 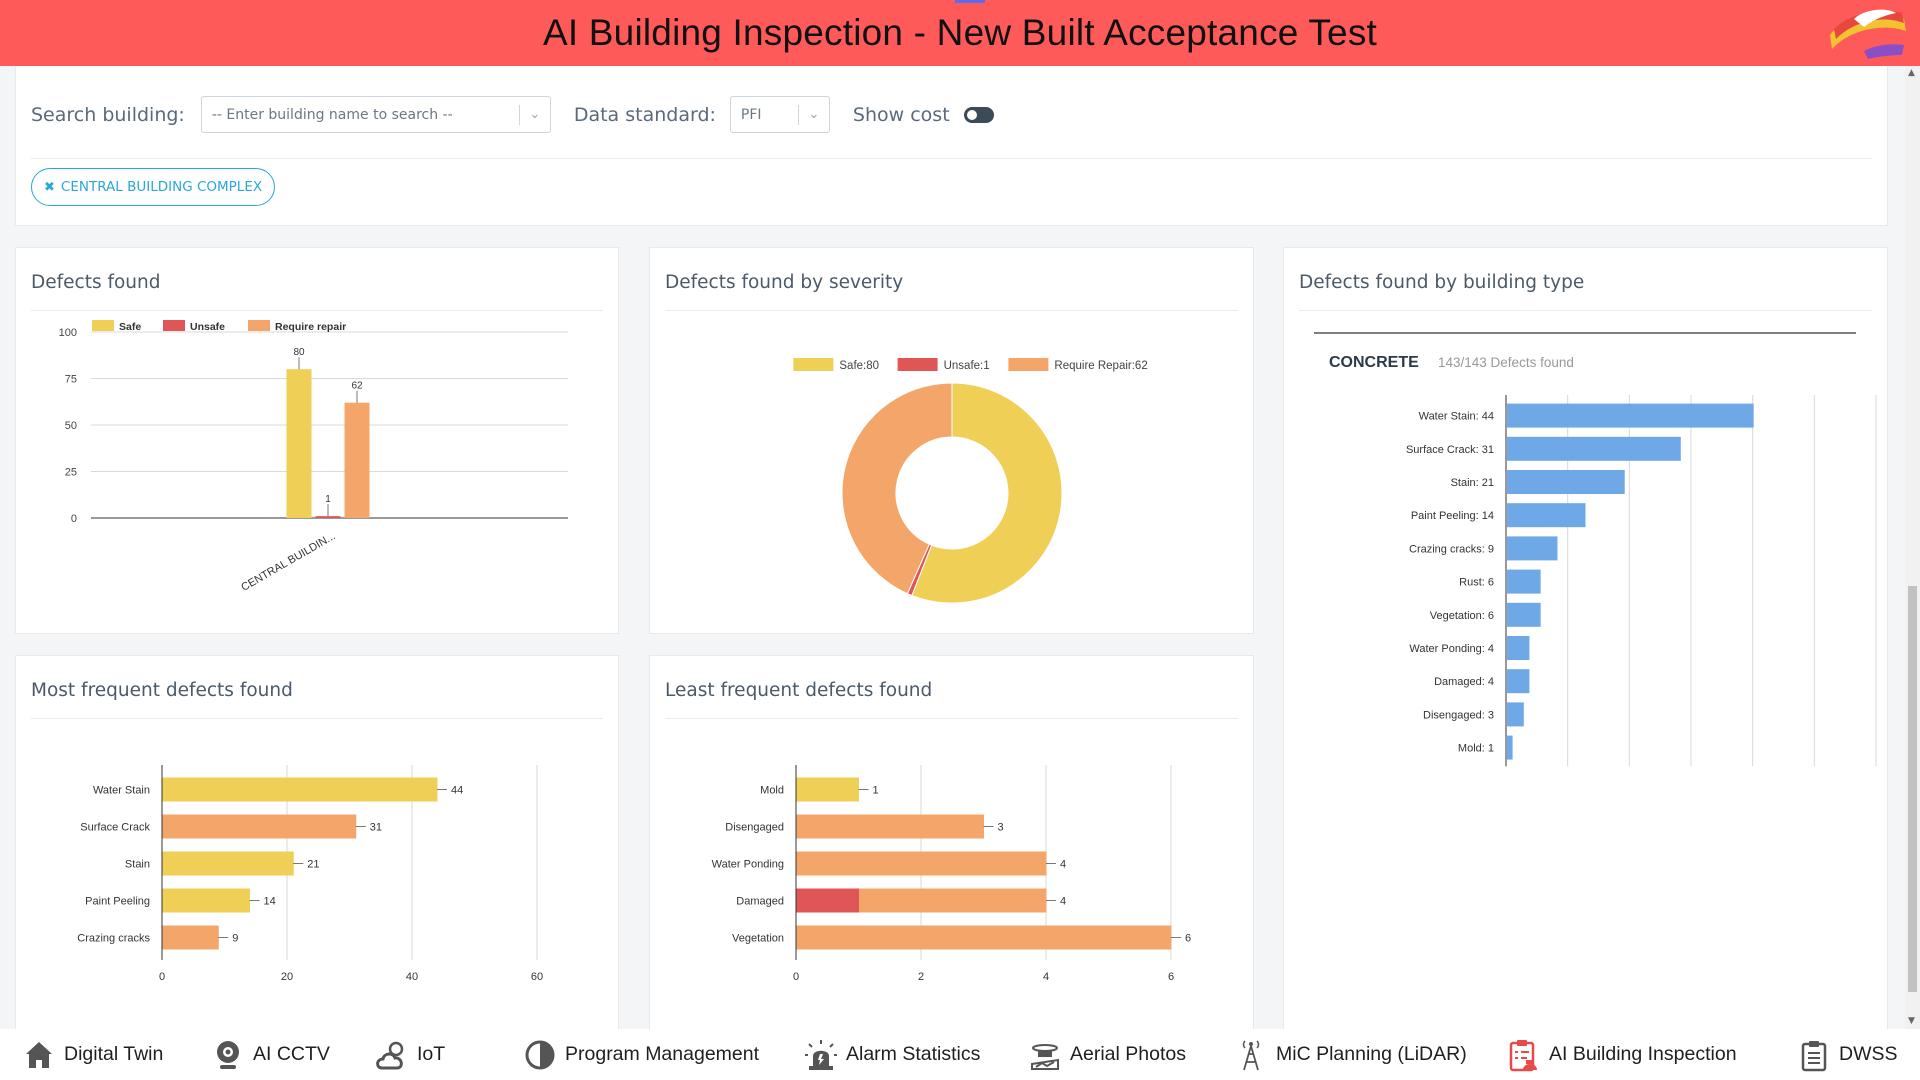 I want to click on y-tick-label: 50, so click(x=71, y=426).